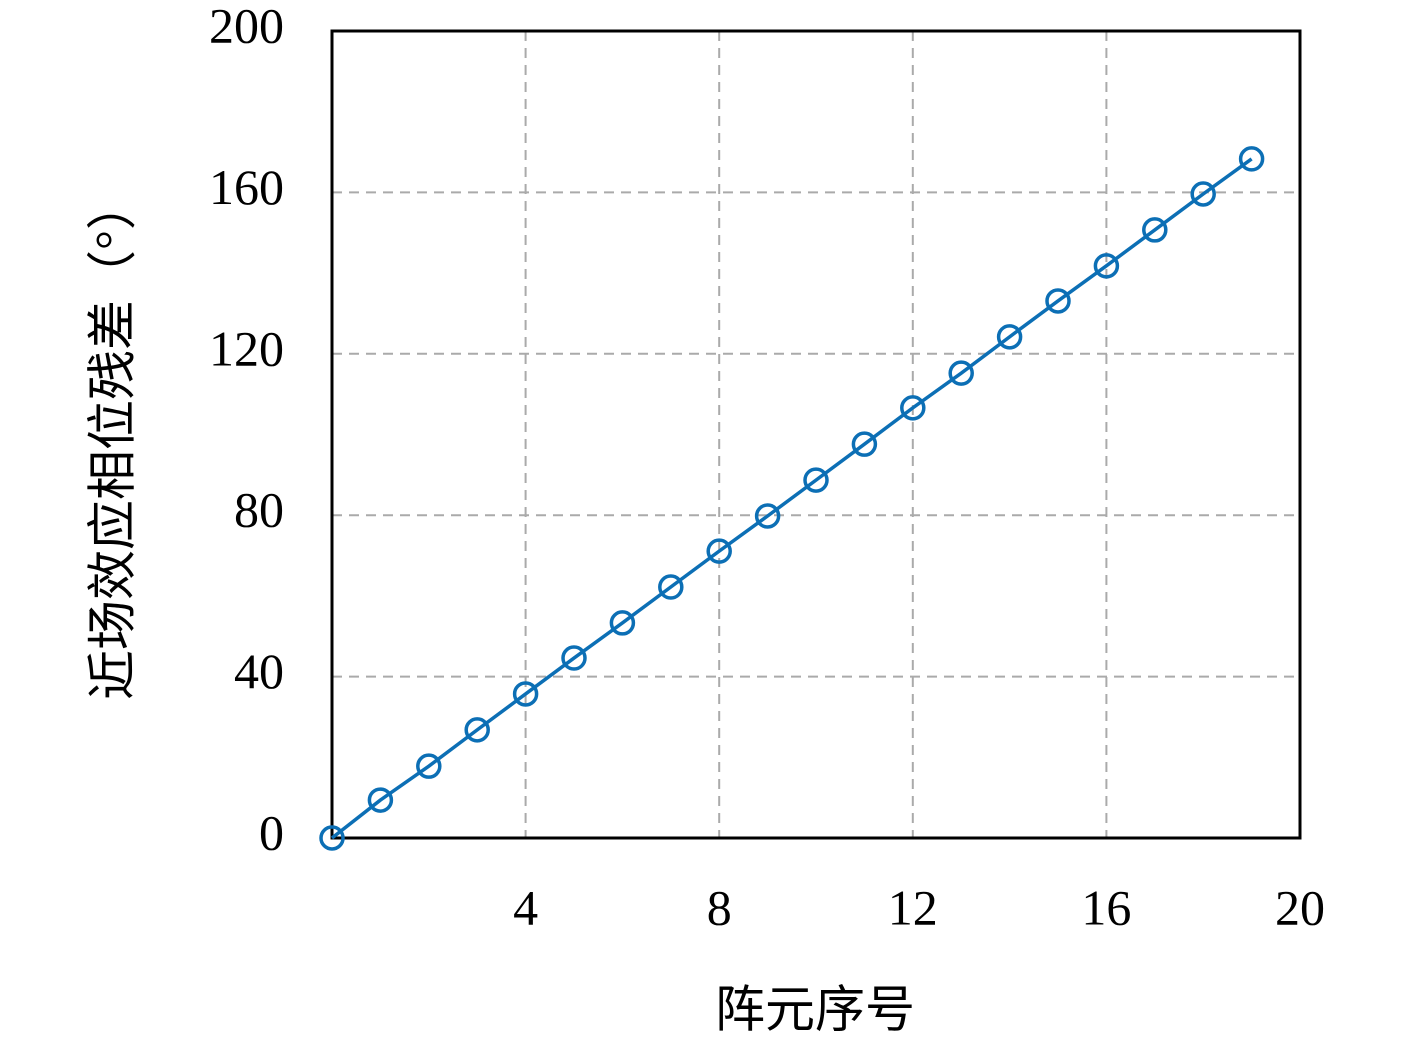 This screenshot has height=1051, width=1417. I want to click on x-tick-label: 20, so click(1300, 907).